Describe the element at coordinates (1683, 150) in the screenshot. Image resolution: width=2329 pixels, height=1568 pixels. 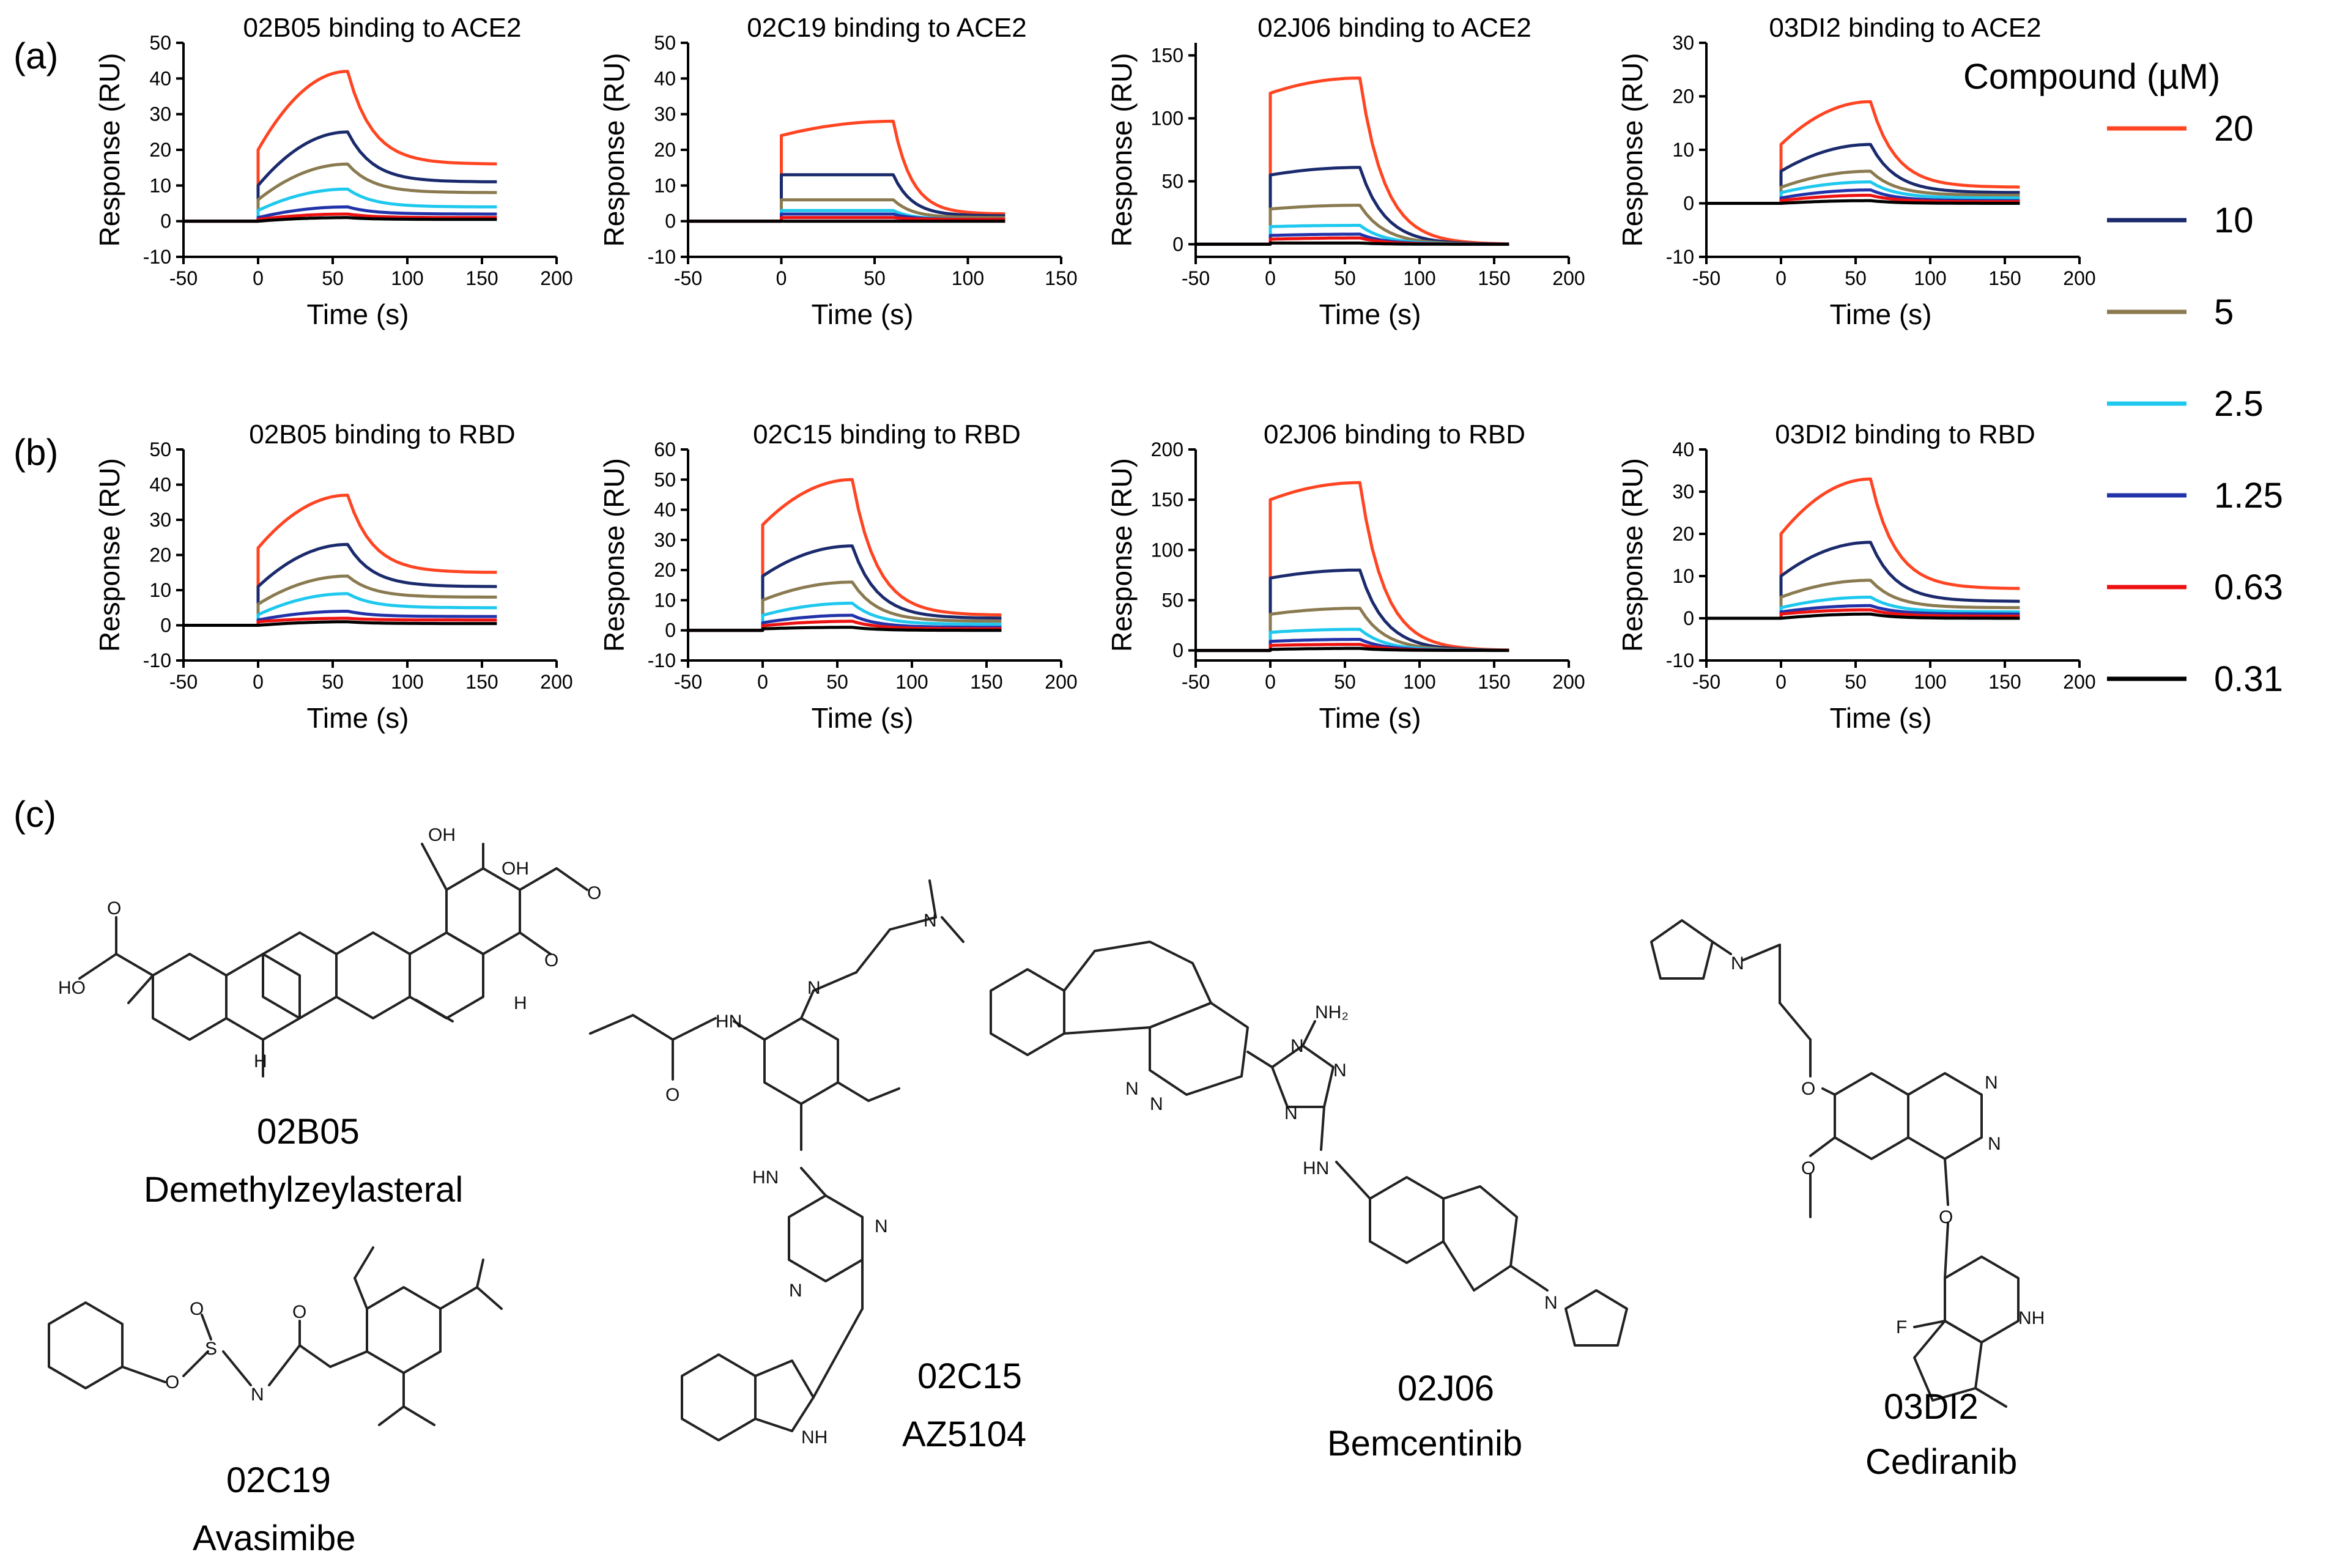
I see `y-tick-label: 10` at that location.